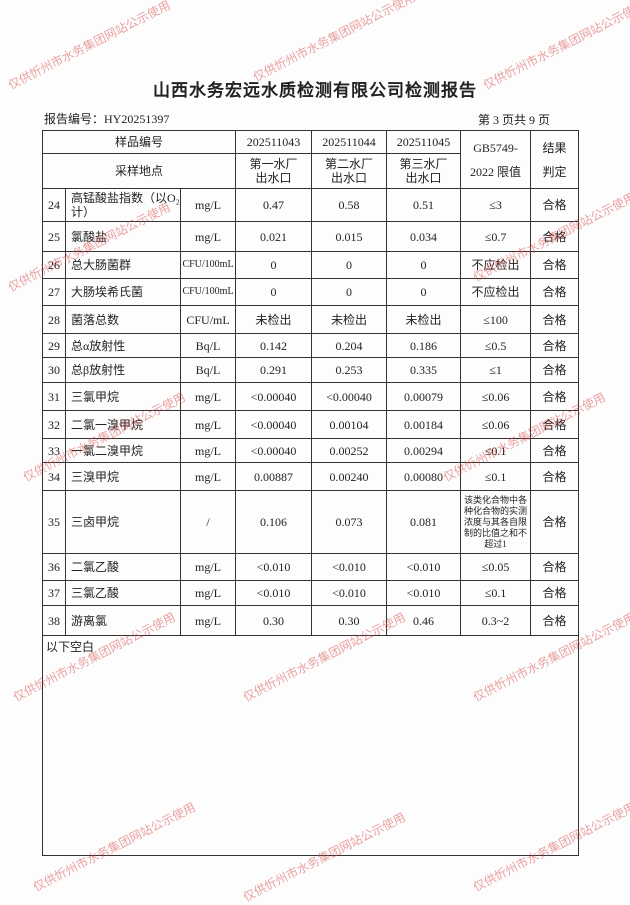 Image resolution: width=630 pixels, height=905 pixels. Describe the element at coordinates (424, 345) in the screenshot. I see `value: 0.186` at that location.